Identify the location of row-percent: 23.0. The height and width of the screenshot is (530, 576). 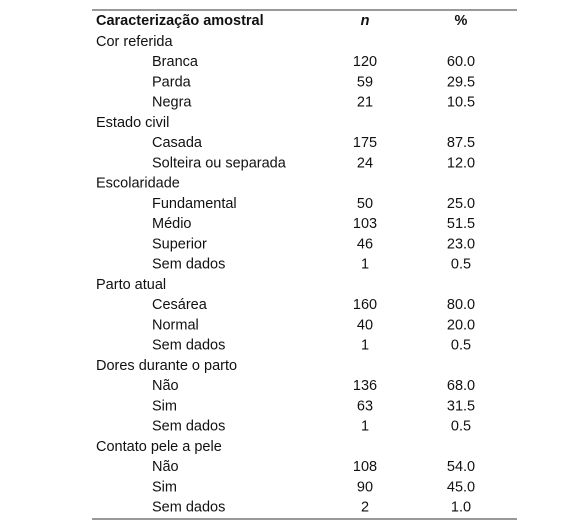
(461, 244).